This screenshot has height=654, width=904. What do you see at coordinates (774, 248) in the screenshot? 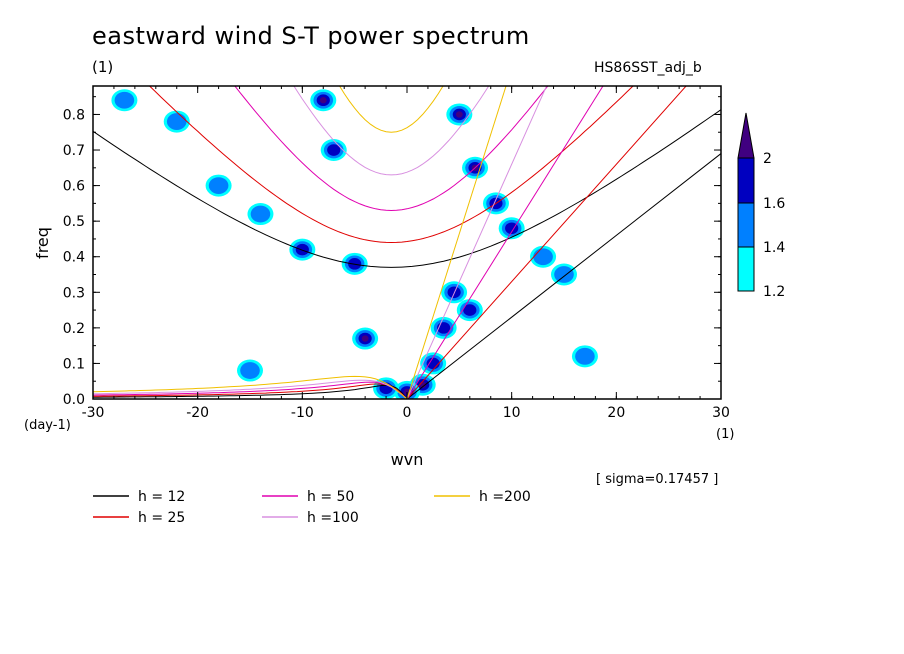
I see `colorbar-label-1: 1.4` at bounding box center [774, 248].